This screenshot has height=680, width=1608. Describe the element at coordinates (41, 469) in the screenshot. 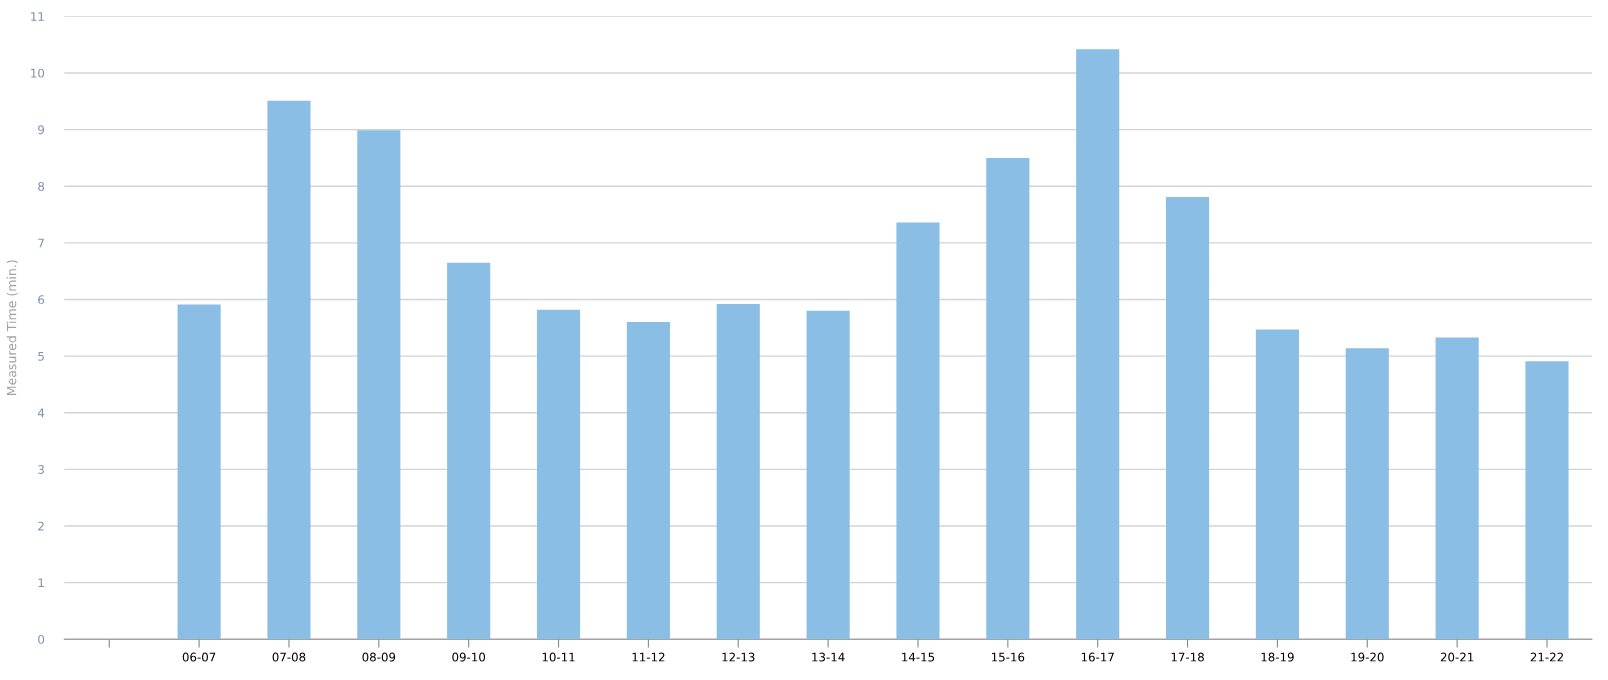

I see `y-tick-label: 3` at that location.